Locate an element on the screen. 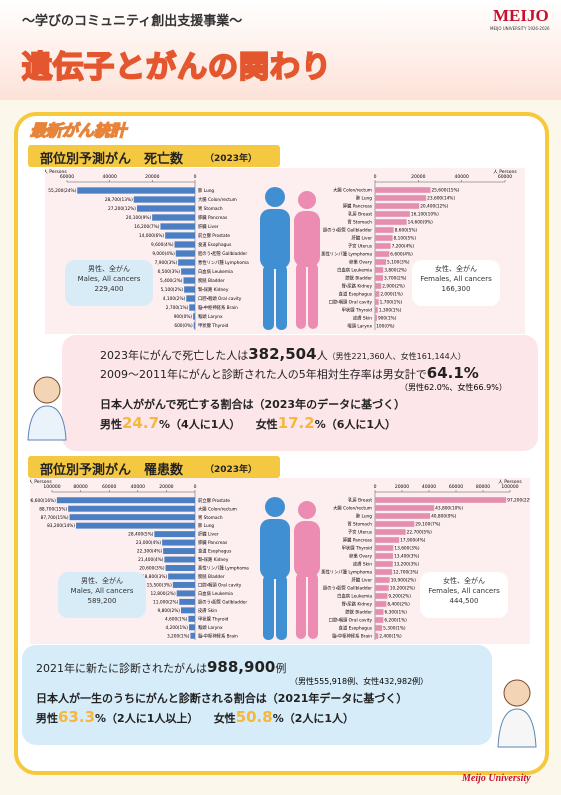  category-label: 胃 Stomach is located at coordinates (210, 209).